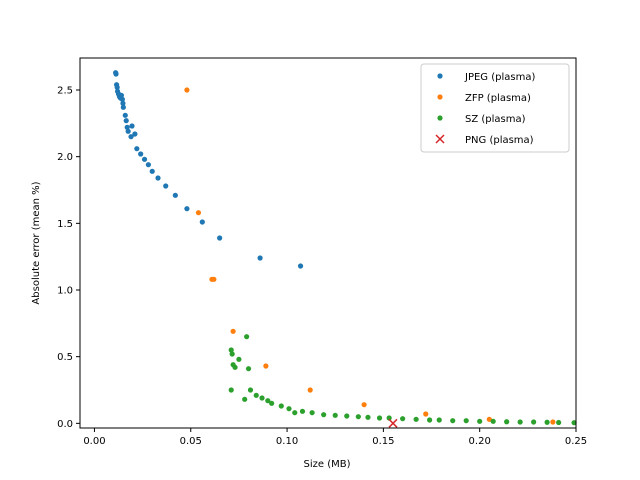 The width and height of the screenshot is (640, 480). I want to click on x-tick-label: 0.25, so click(576, 441).